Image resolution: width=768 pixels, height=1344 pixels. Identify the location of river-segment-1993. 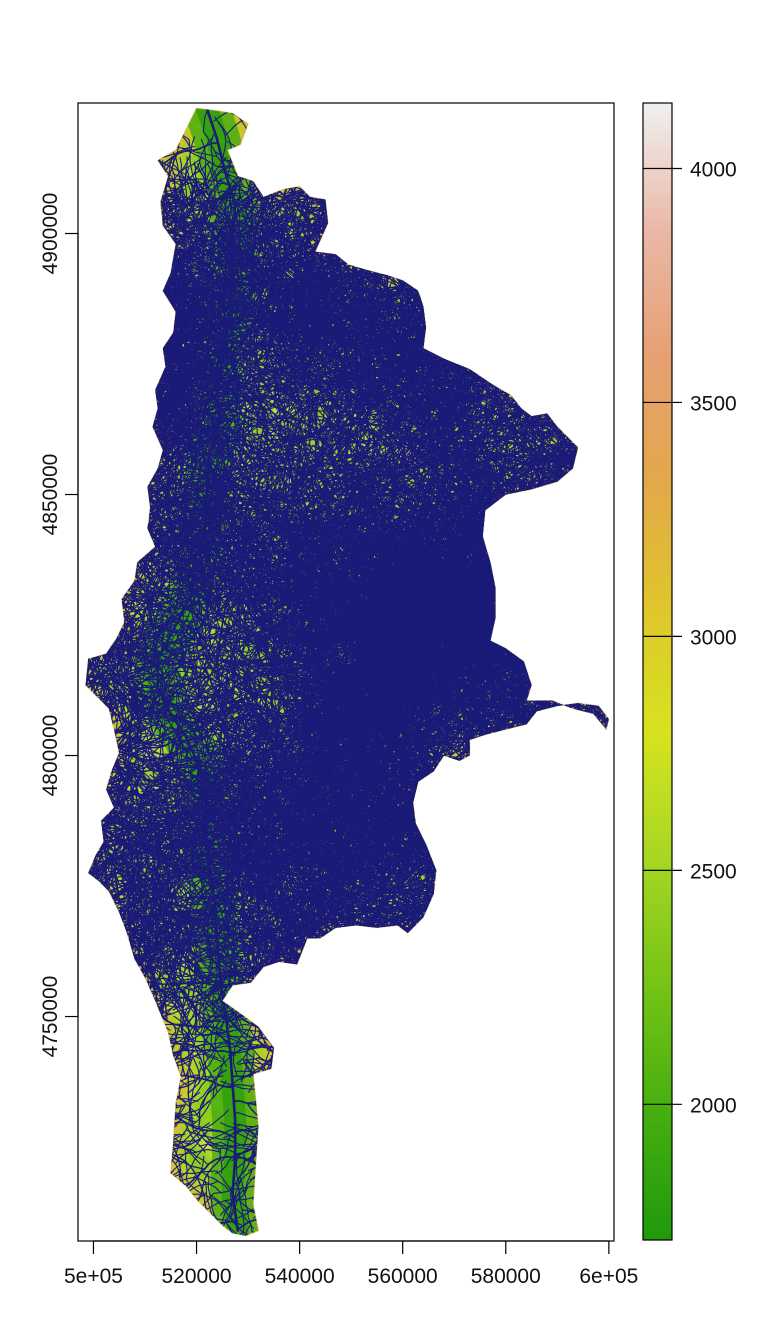
(0, 371).